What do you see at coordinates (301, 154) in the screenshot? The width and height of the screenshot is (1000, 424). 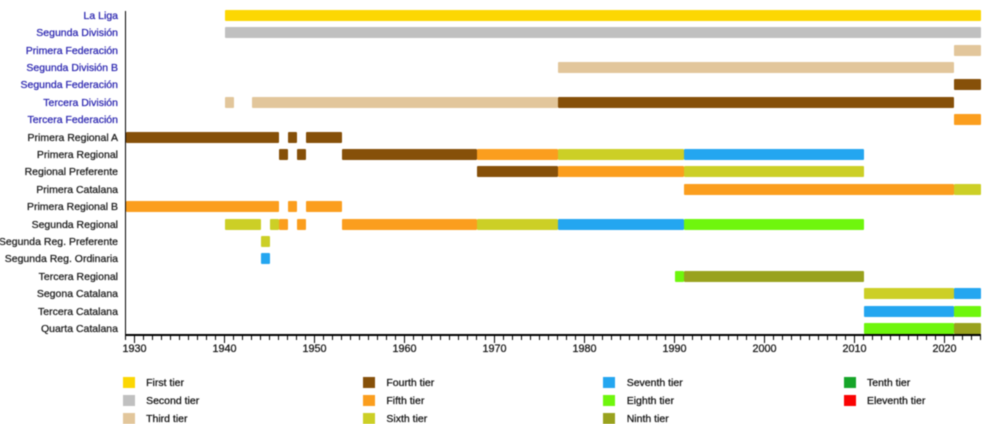 I see `bar-primera-regional-1948-1949` at bounding box center [301, 154].